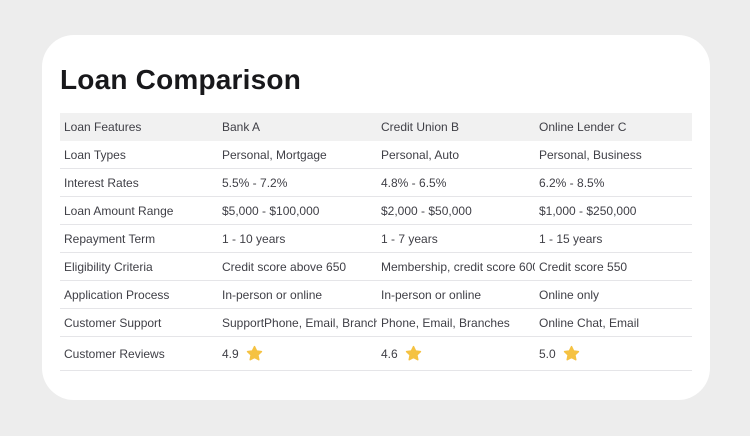 The height and width of the screenshot is (436, 750). I want to click on credit-union-b-value: 4.8% - 6.5%, so click(414, 182).